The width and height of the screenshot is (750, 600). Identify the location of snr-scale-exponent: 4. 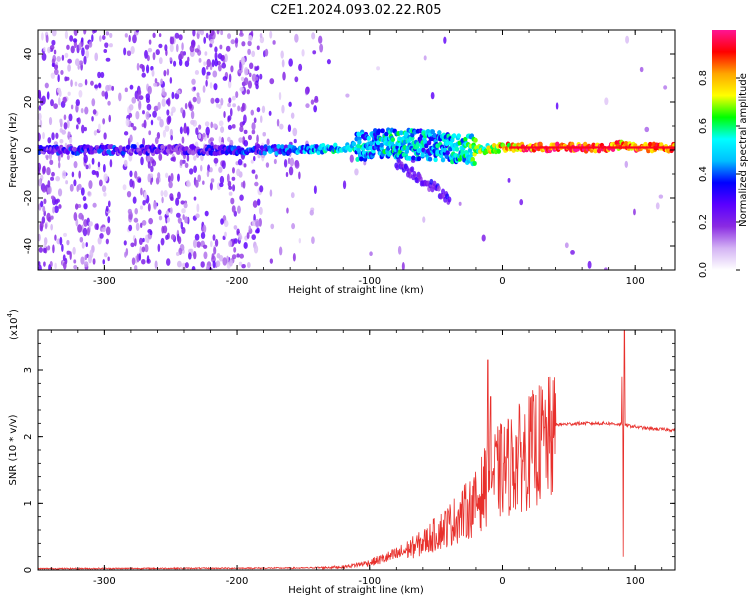
(10, 314).